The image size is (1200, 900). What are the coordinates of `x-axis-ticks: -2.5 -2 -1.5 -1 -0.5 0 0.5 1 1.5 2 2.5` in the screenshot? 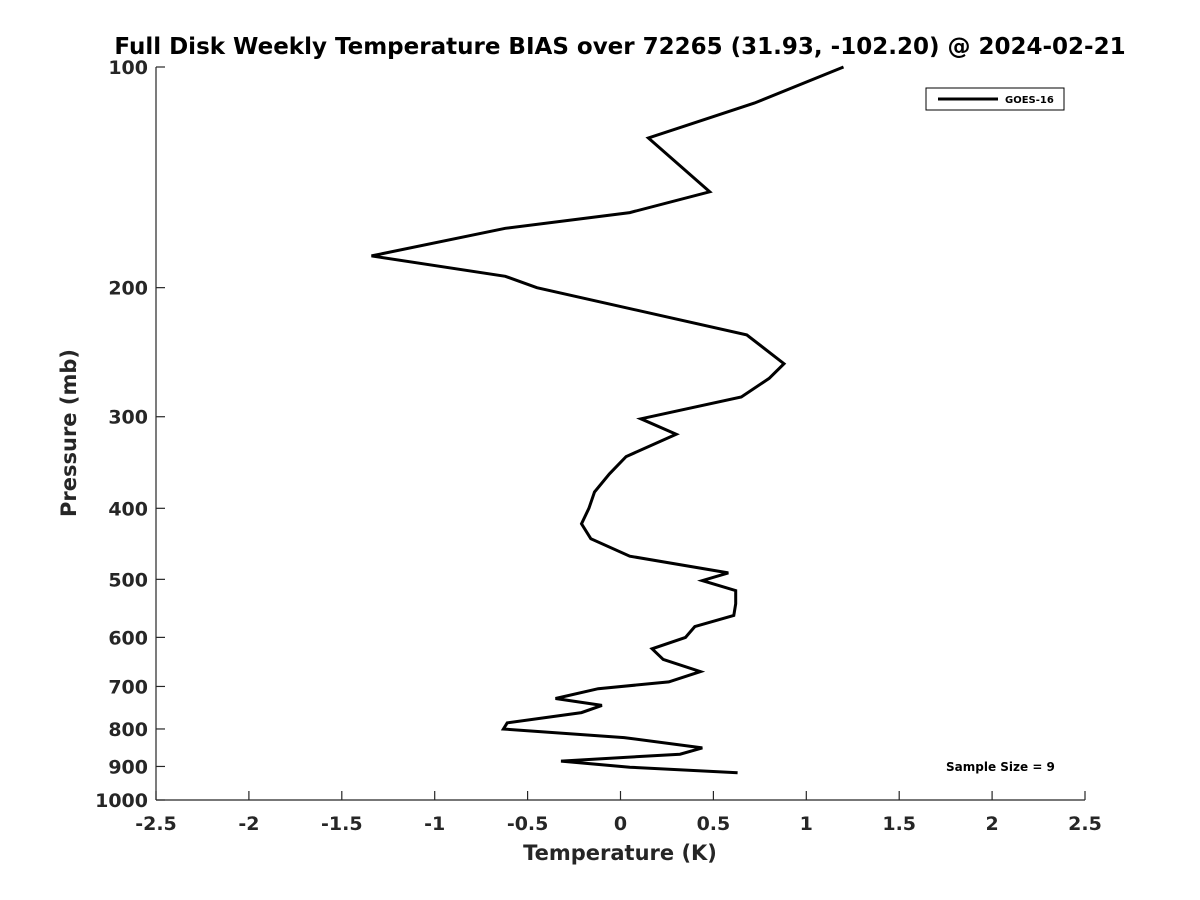 It's located at (618, 813).